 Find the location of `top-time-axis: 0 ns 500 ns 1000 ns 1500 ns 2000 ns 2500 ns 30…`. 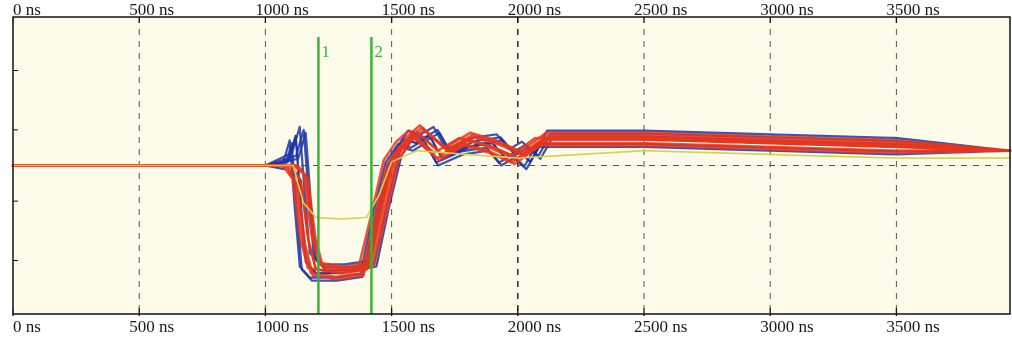

top-time-axis: 0 ns 500 ns 1000 ns 1500 ns 2000 ns 2500 ns 30… is located at coordinates (476, 11).